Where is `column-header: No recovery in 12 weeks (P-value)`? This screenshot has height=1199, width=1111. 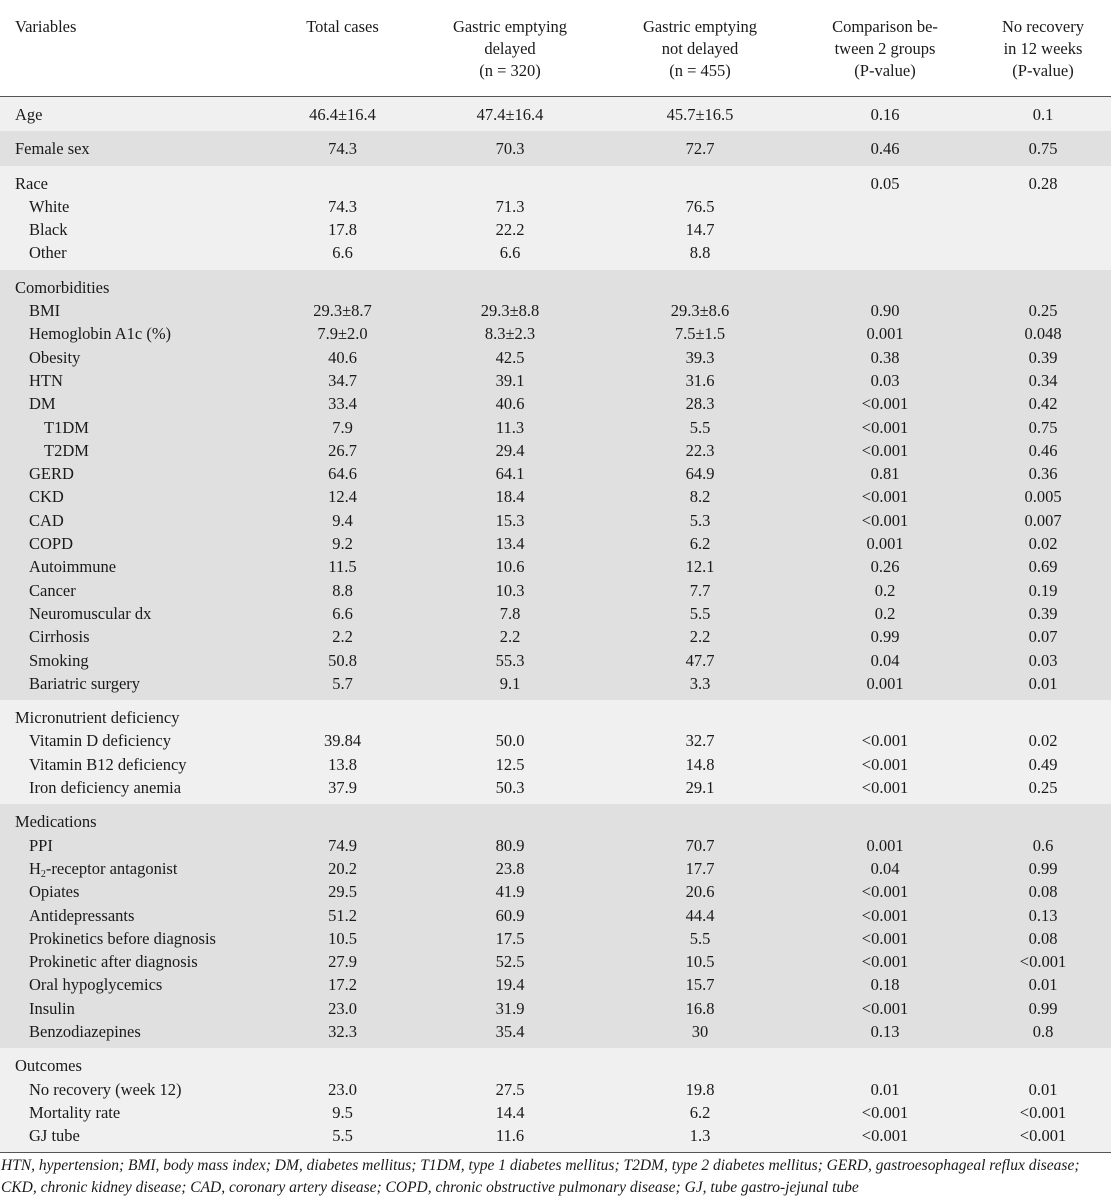 column-header: No recovery in 12 weeks (P-value) is located at coordinates (1043, 56).